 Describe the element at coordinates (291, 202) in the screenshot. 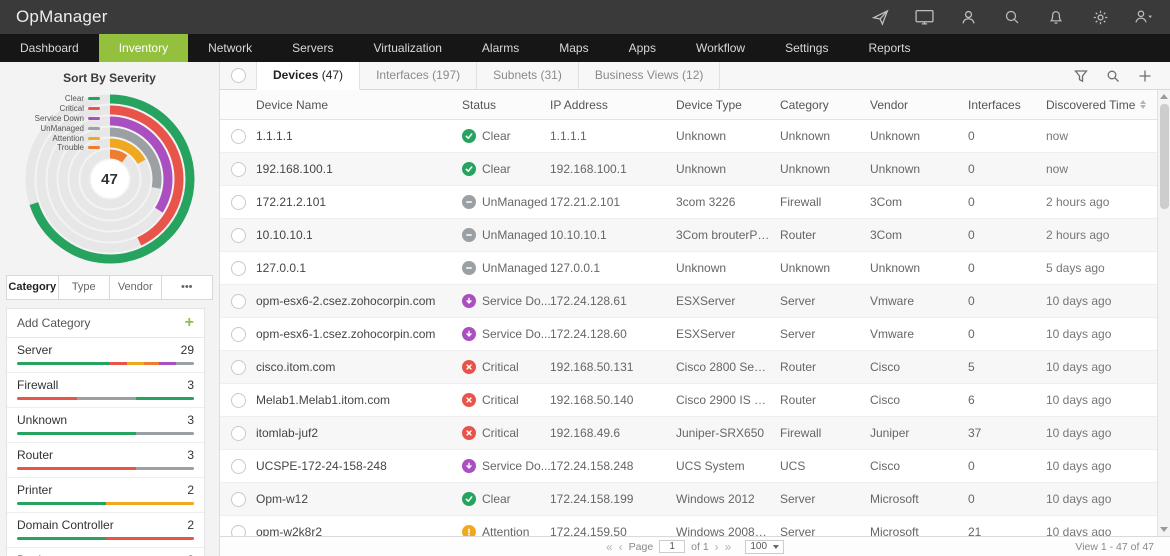

I see `device-name: 172.21.2.101` at that location.